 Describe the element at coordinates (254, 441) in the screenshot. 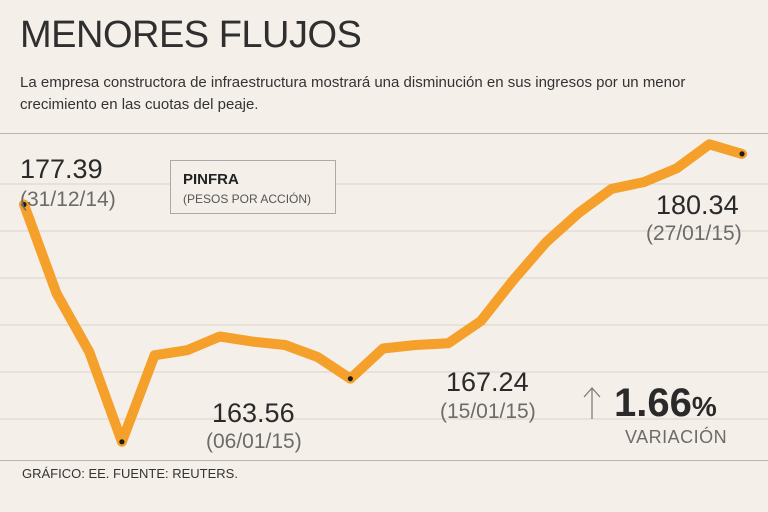

I see `annotation-date-min: (06/01/15)` at that location.